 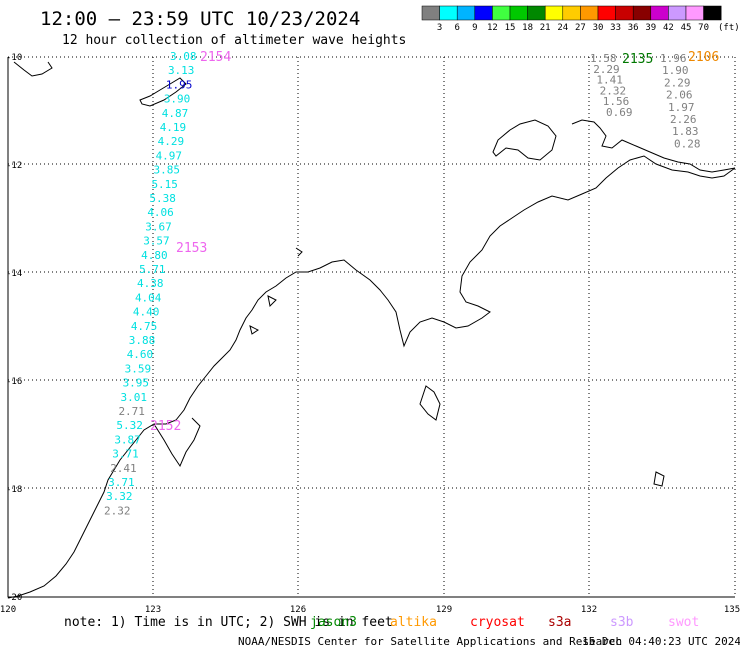 I want to click on color-legend-label: 70, so click(x=703, y=28).